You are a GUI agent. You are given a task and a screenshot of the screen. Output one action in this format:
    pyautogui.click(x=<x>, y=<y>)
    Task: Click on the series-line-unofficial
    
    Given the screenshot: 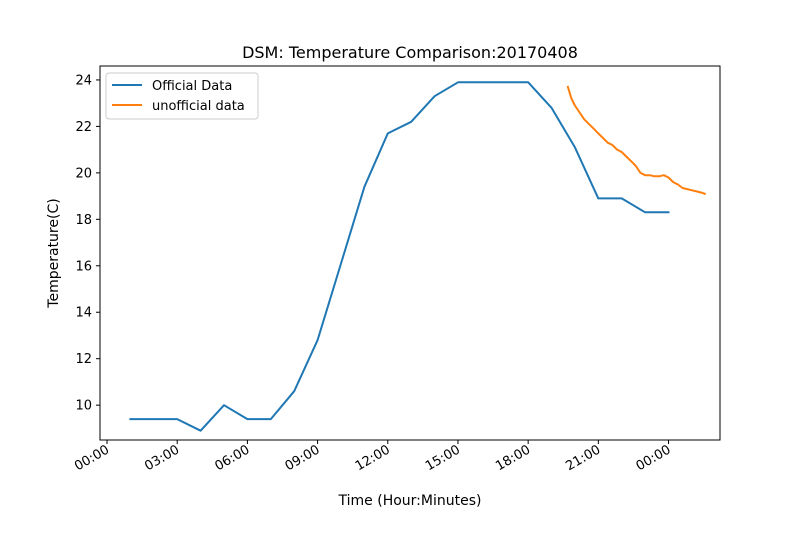 What is the action you would take?
    pyautogui.click(x=636, y=140)
    